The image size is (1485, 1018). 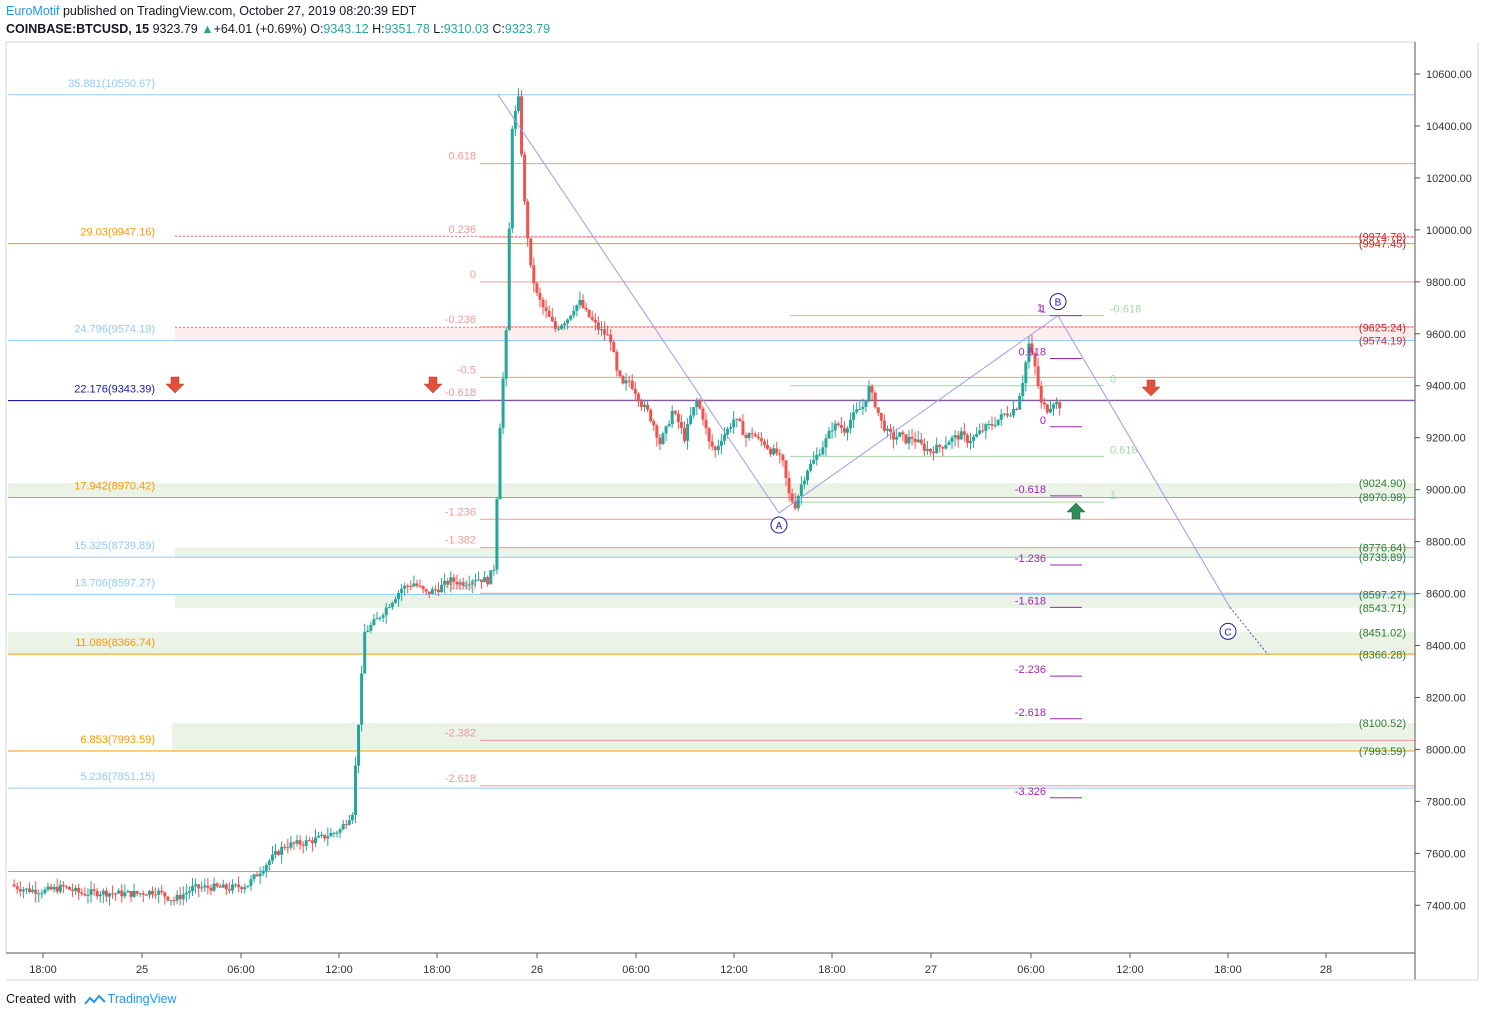 I want to click on wave-label-c: C, so click(x=1227, y=632).